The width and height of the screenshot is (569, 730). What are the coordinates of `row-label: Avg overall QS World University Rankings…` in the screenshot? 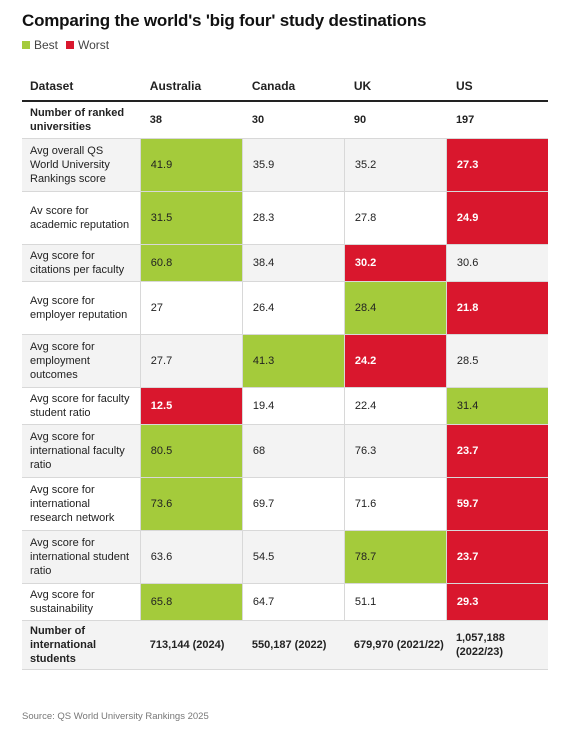 It's located at (70, 165).